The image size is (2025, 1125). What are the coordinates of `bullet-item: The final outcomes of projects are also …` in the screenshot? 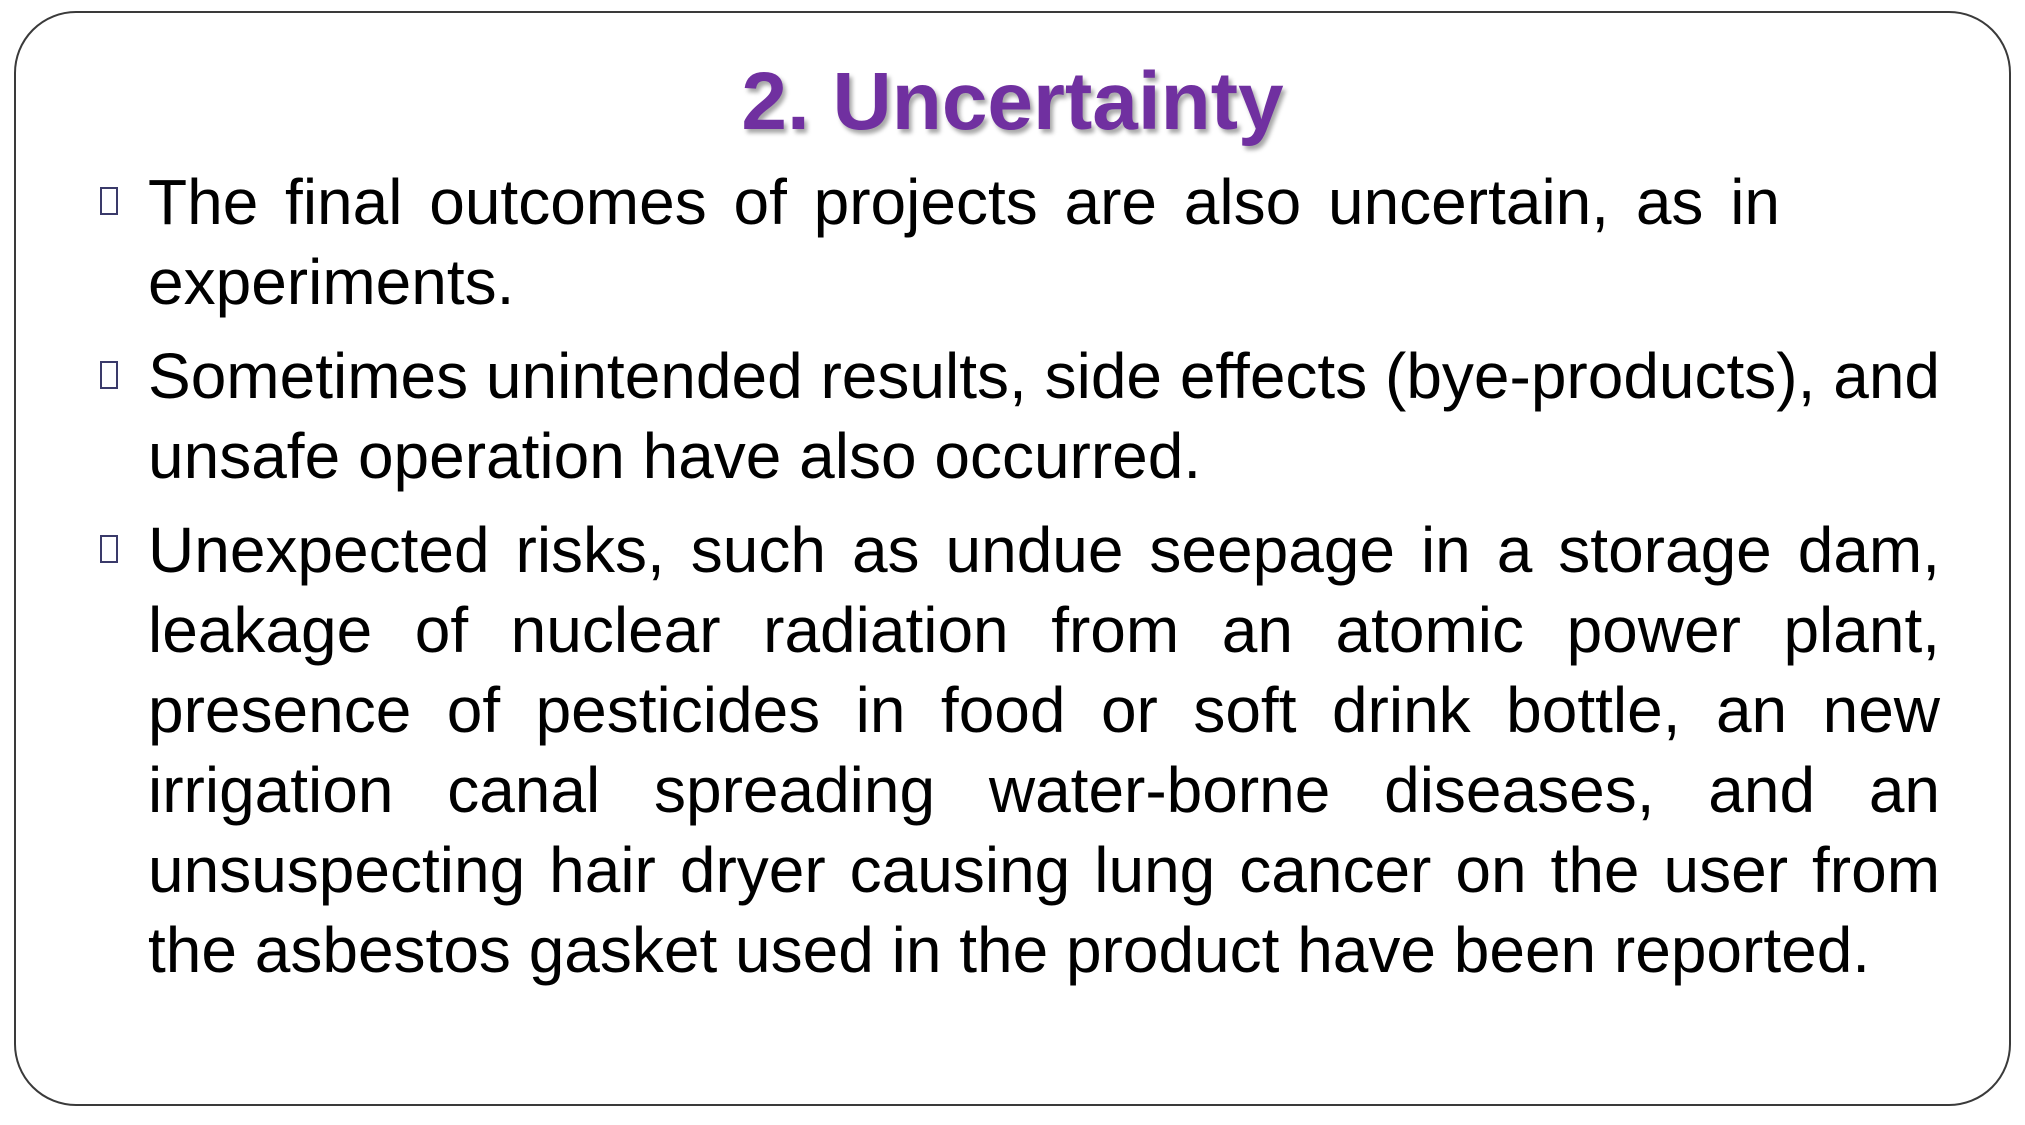 It's located at (940, 242).